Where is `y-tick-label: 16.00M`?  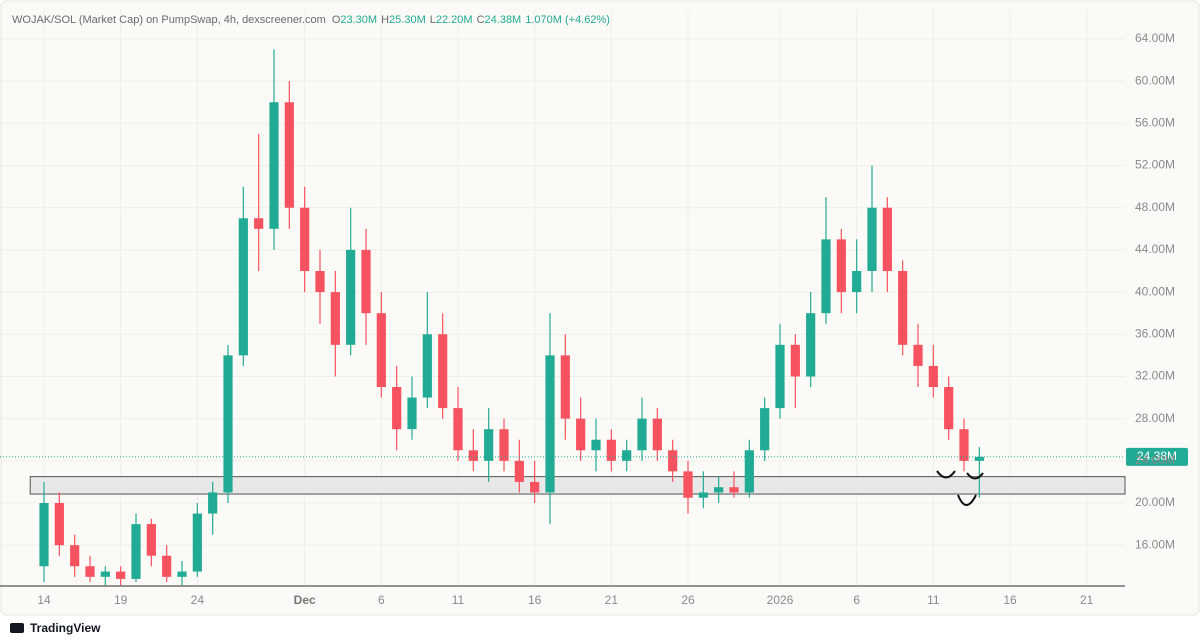 y-tick-label: 16.00M is located at coordinates (1155, 544).